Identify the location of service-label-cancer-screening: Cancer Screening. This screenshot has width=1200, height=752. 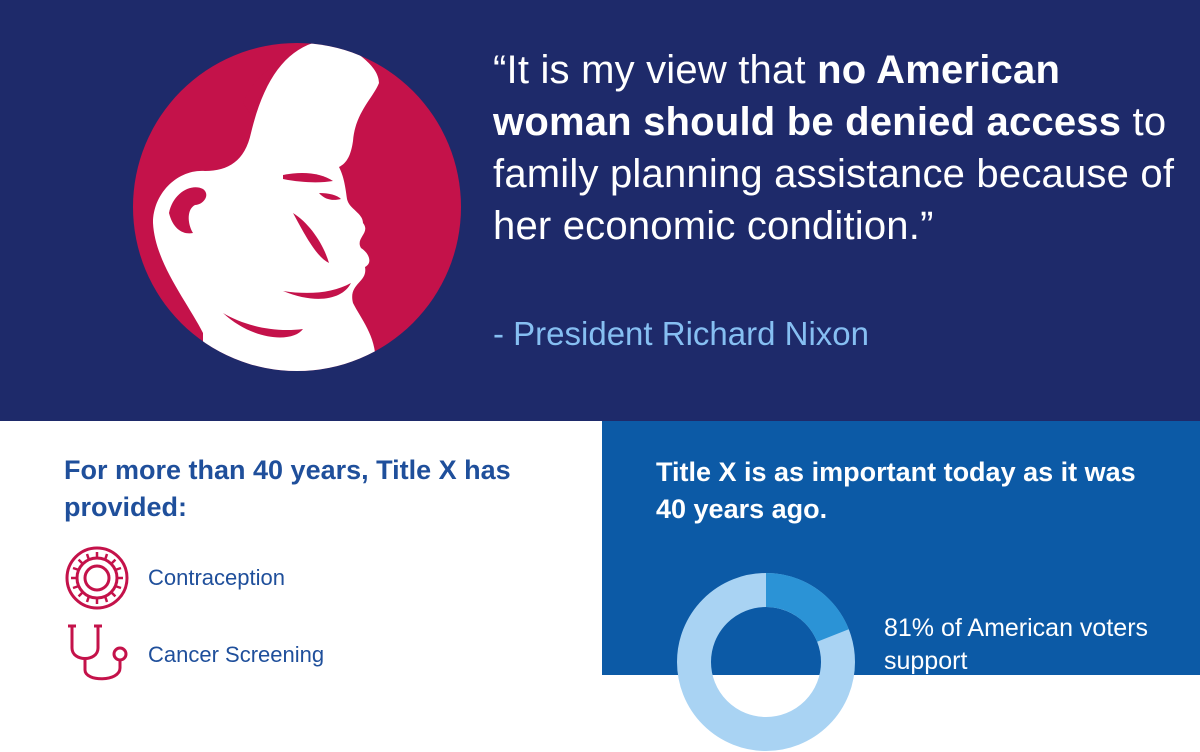
(236, 654).